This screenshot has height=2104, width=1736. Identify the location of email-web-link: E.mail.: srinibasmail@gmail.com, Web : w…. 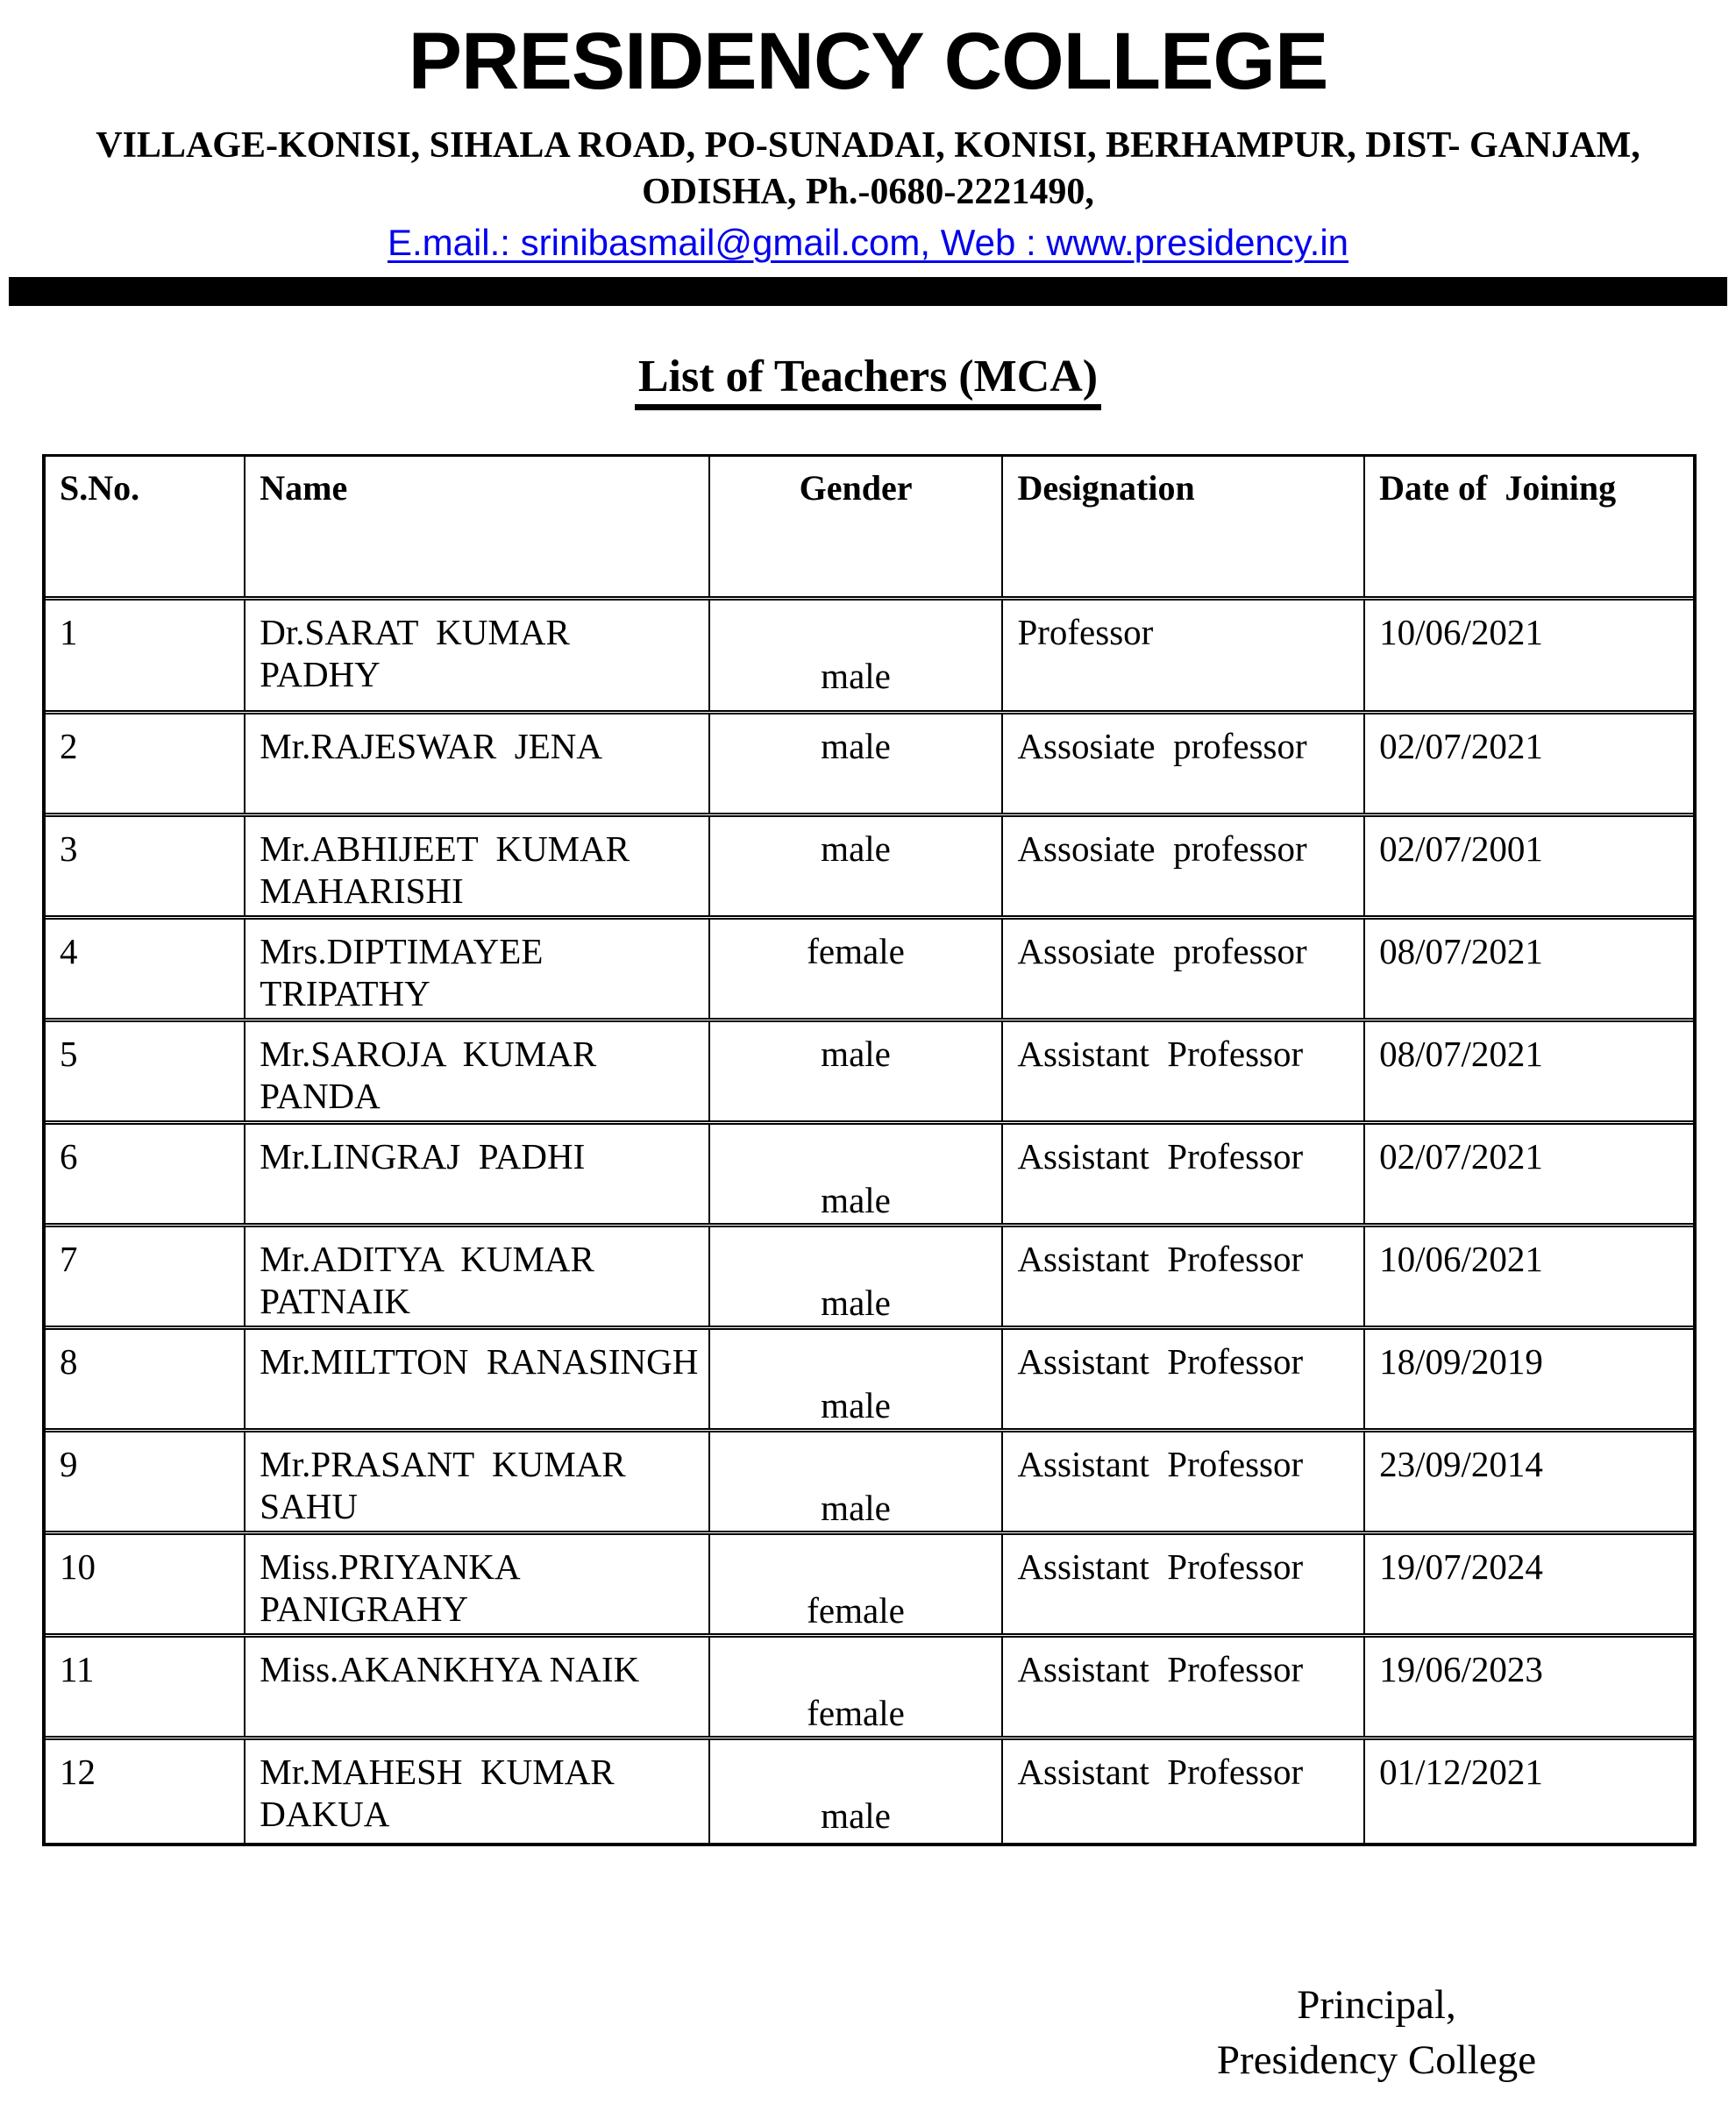
(868, 242).